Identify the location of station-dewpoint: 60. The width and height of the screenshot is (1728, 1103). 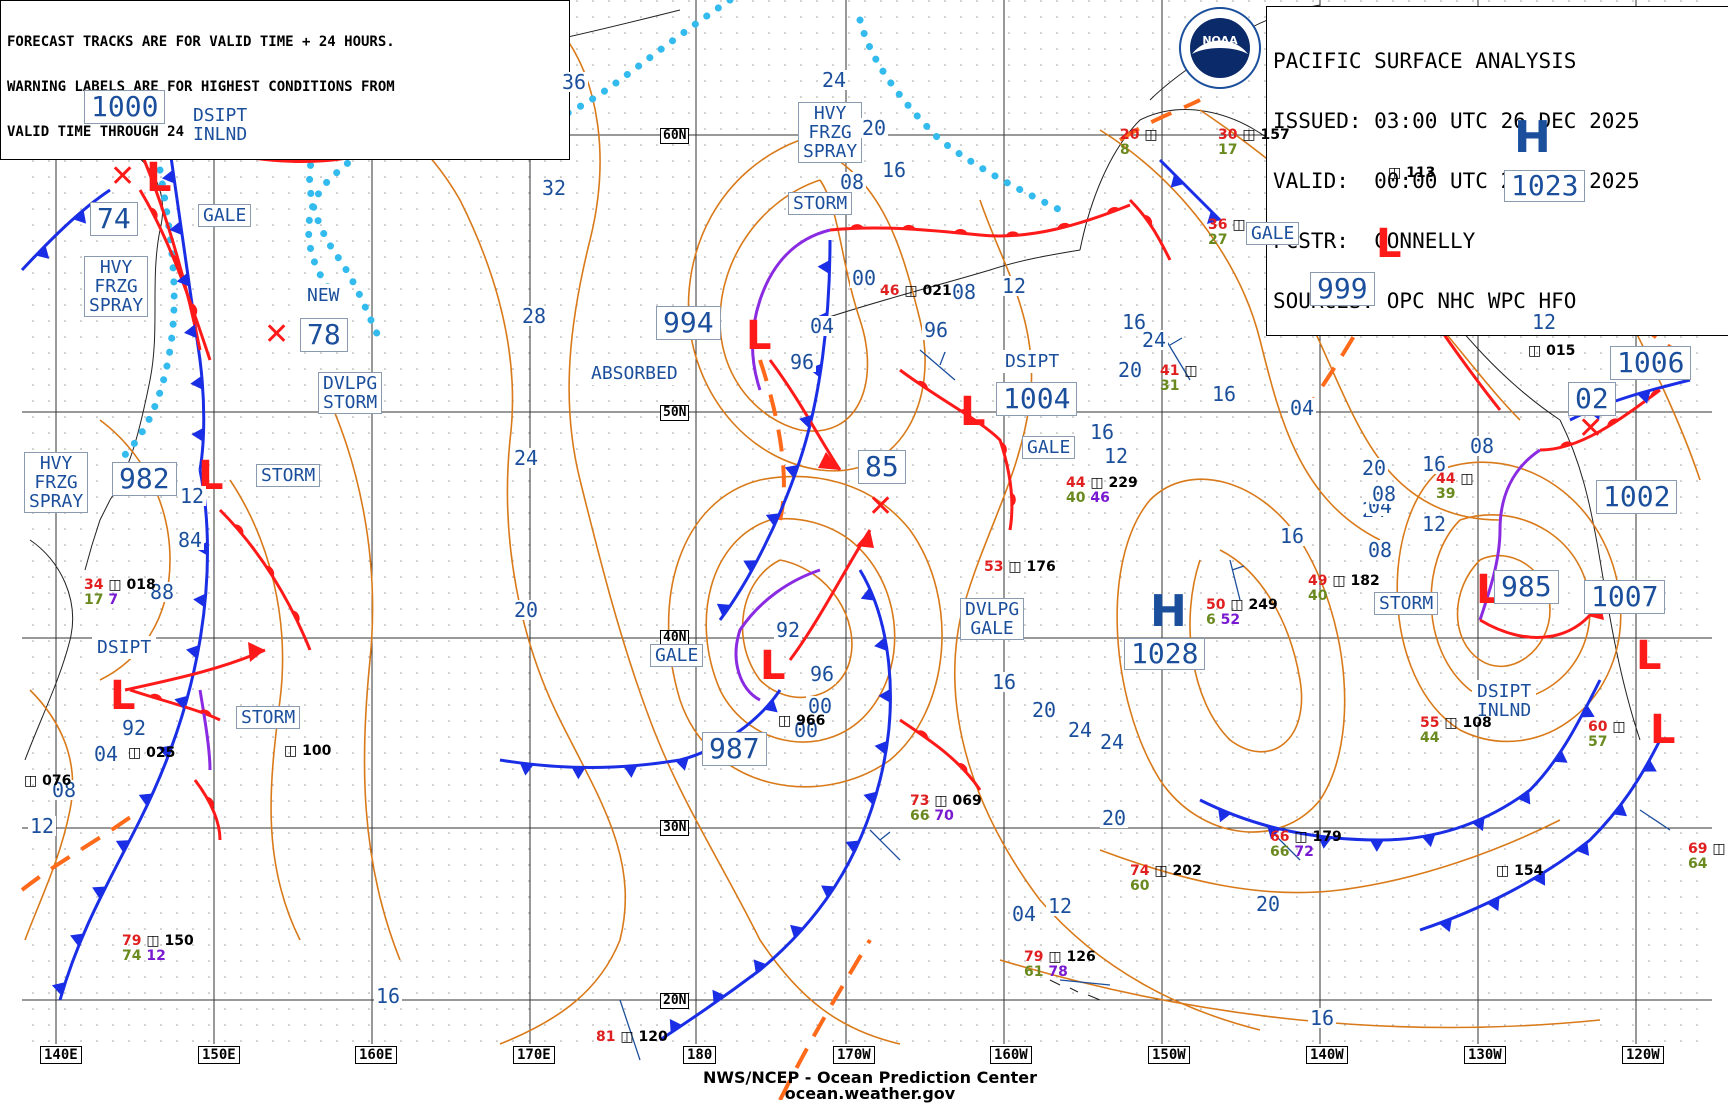
(1140, 886).